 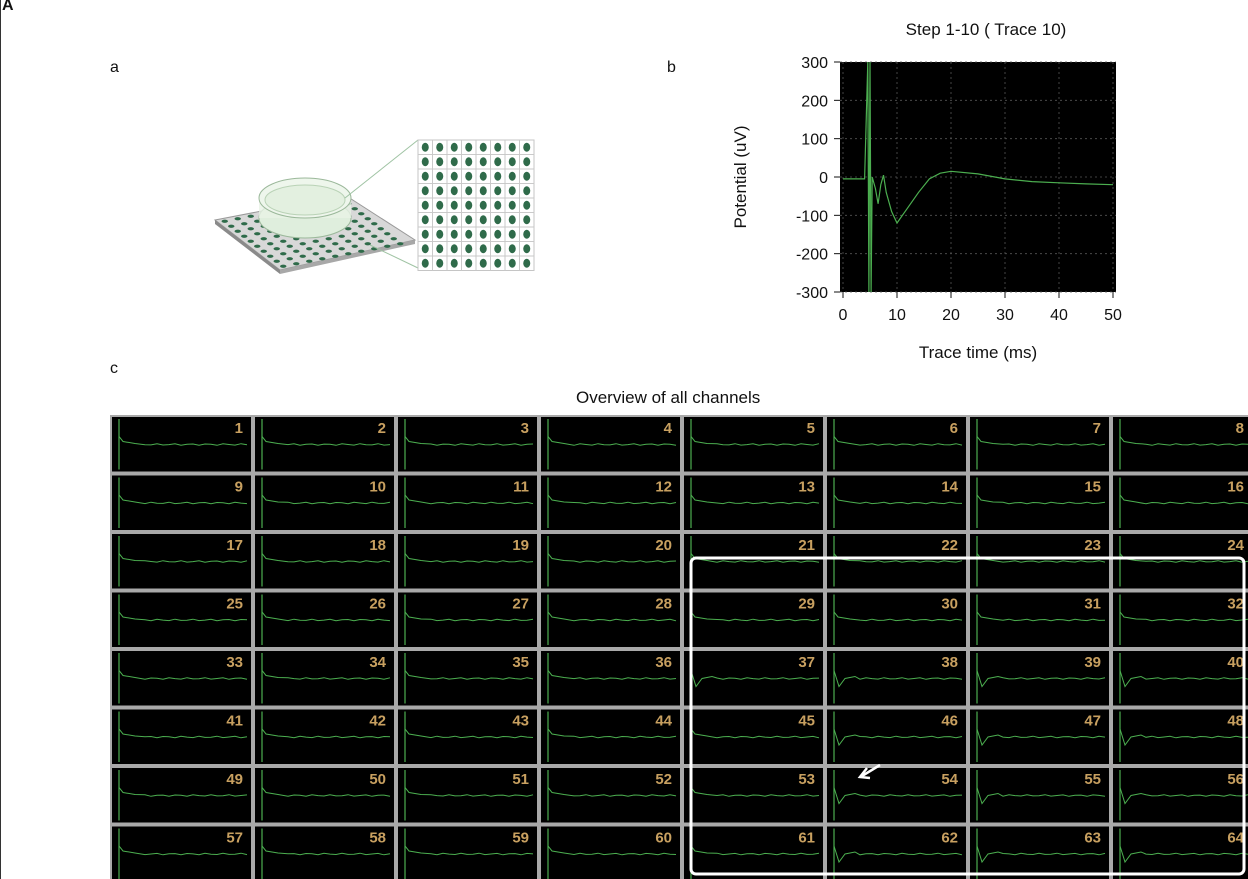 I want to click on channel-number: 20, so click(x=663, y=545).